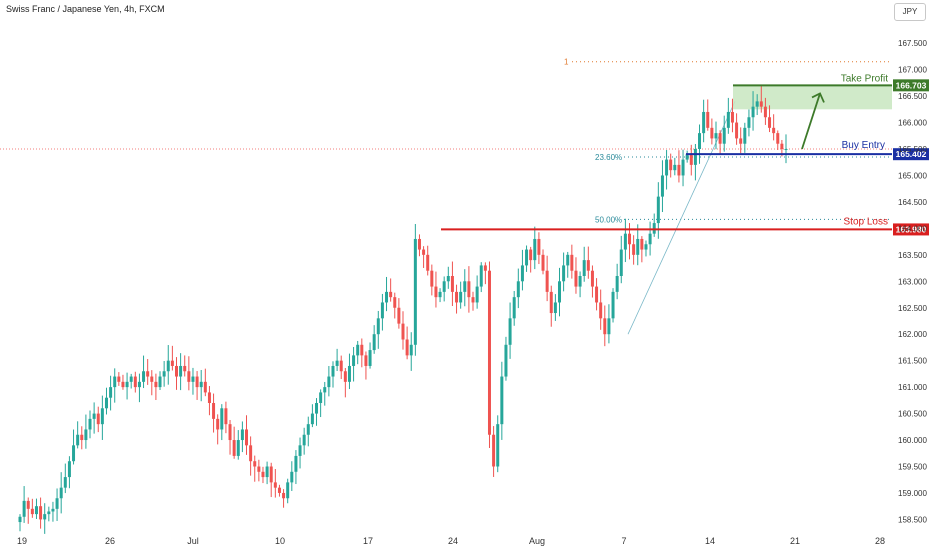 The image size is (932, 550). Describe the element at coordinates (912, 70) in the screenshot. I see `y-tick-label: 167.000` at that location.